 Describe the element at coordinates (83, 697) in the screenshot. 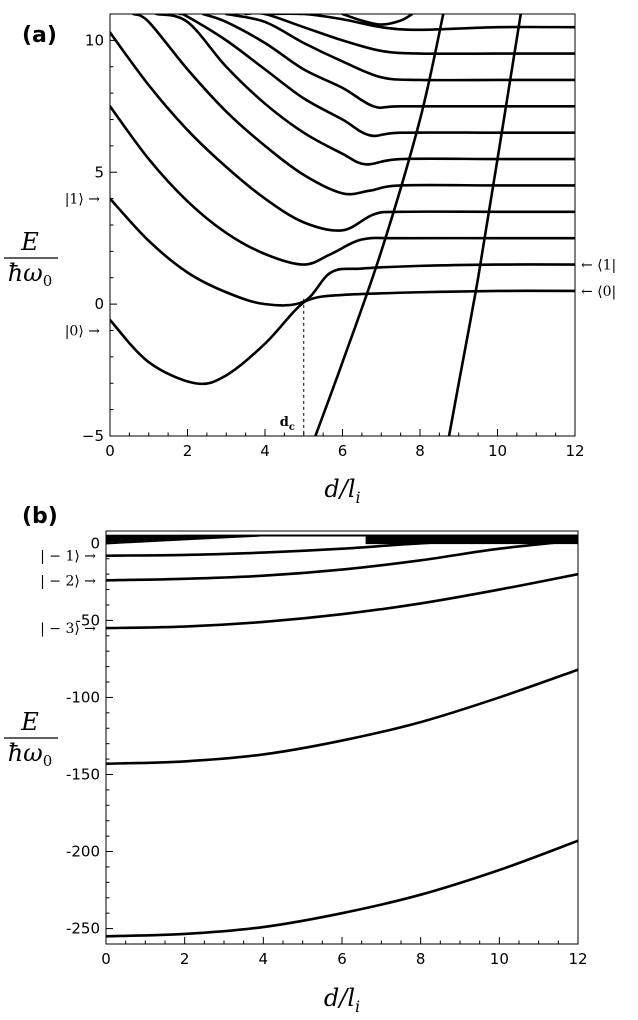

I see `y-tick-label: -100` at that location.